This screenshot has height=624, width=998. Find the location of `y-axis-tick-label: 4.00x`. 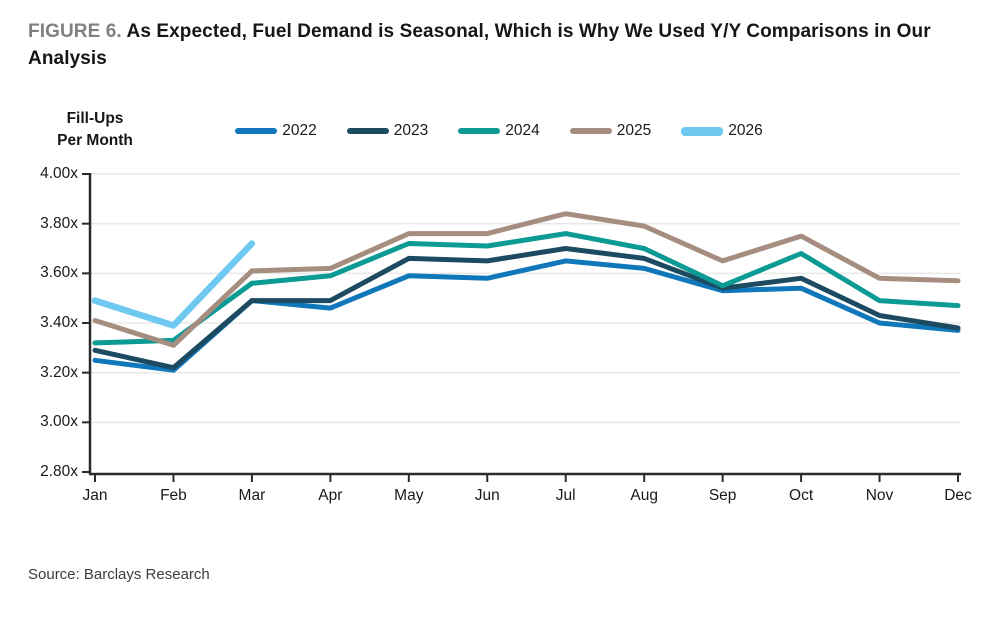

y-axis-tick-label: 4.00x is located at coordinates (59, 173).